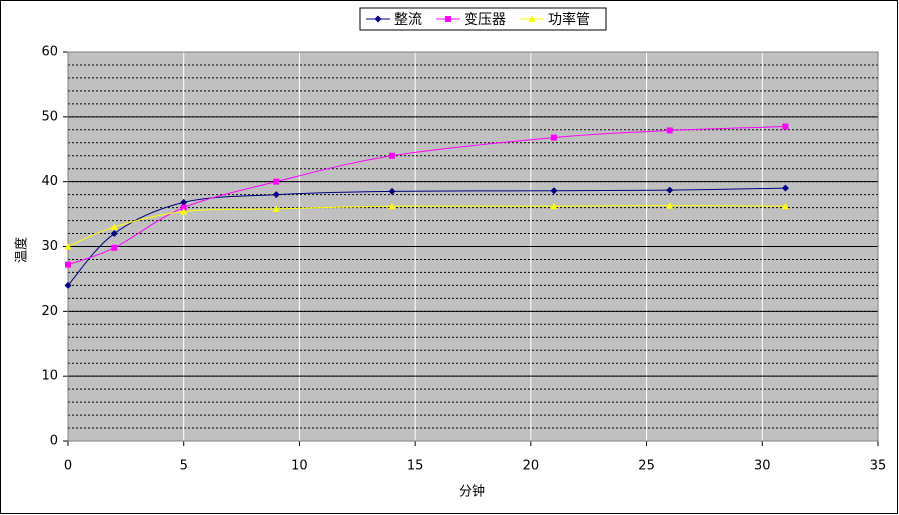 This screenshot has height=515, width=899. I want to click on x-tick-label: 10, so click(299, 466).